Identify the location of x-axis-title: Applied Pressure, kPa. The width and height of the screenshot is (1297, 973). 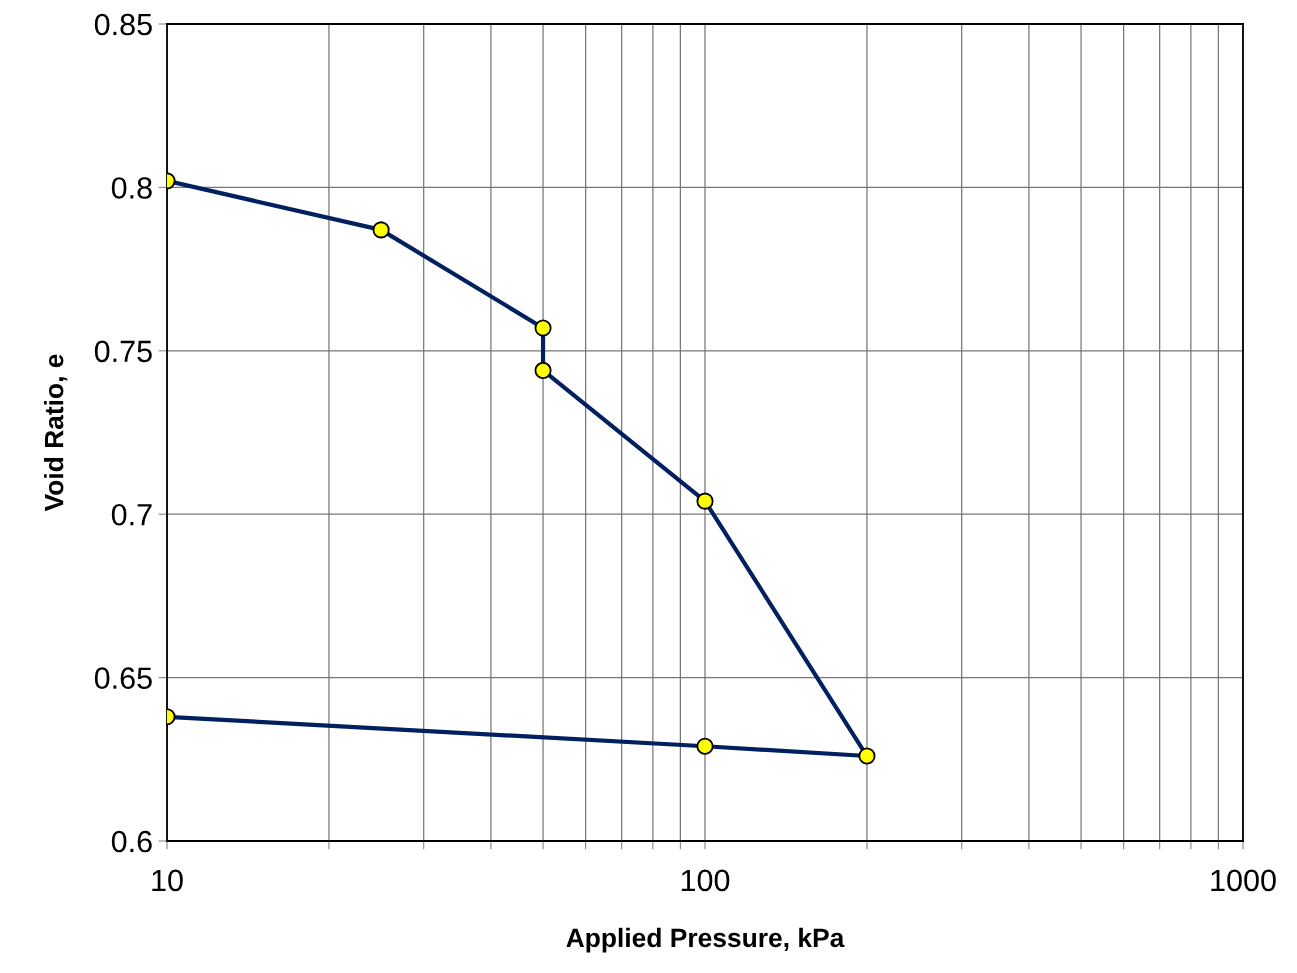
(705, 940).